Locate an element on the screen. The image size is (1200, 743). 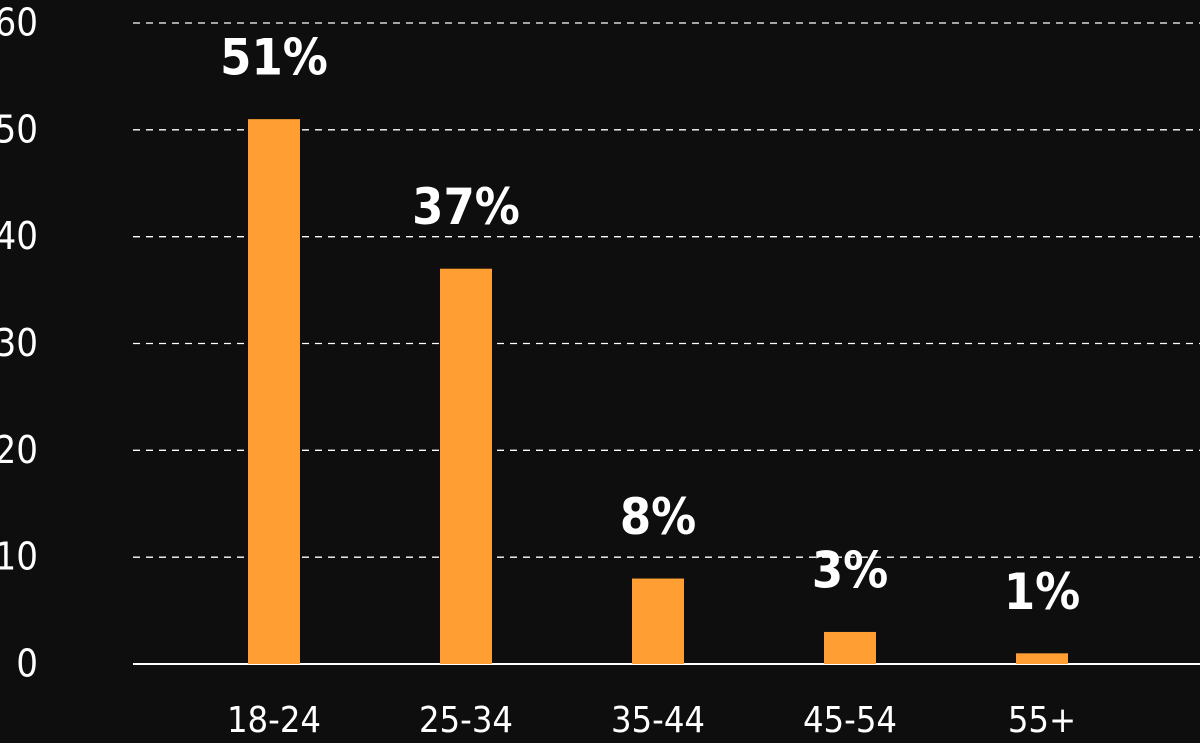
x-tick-label: 55+ is located at coordinates (1042, 720).